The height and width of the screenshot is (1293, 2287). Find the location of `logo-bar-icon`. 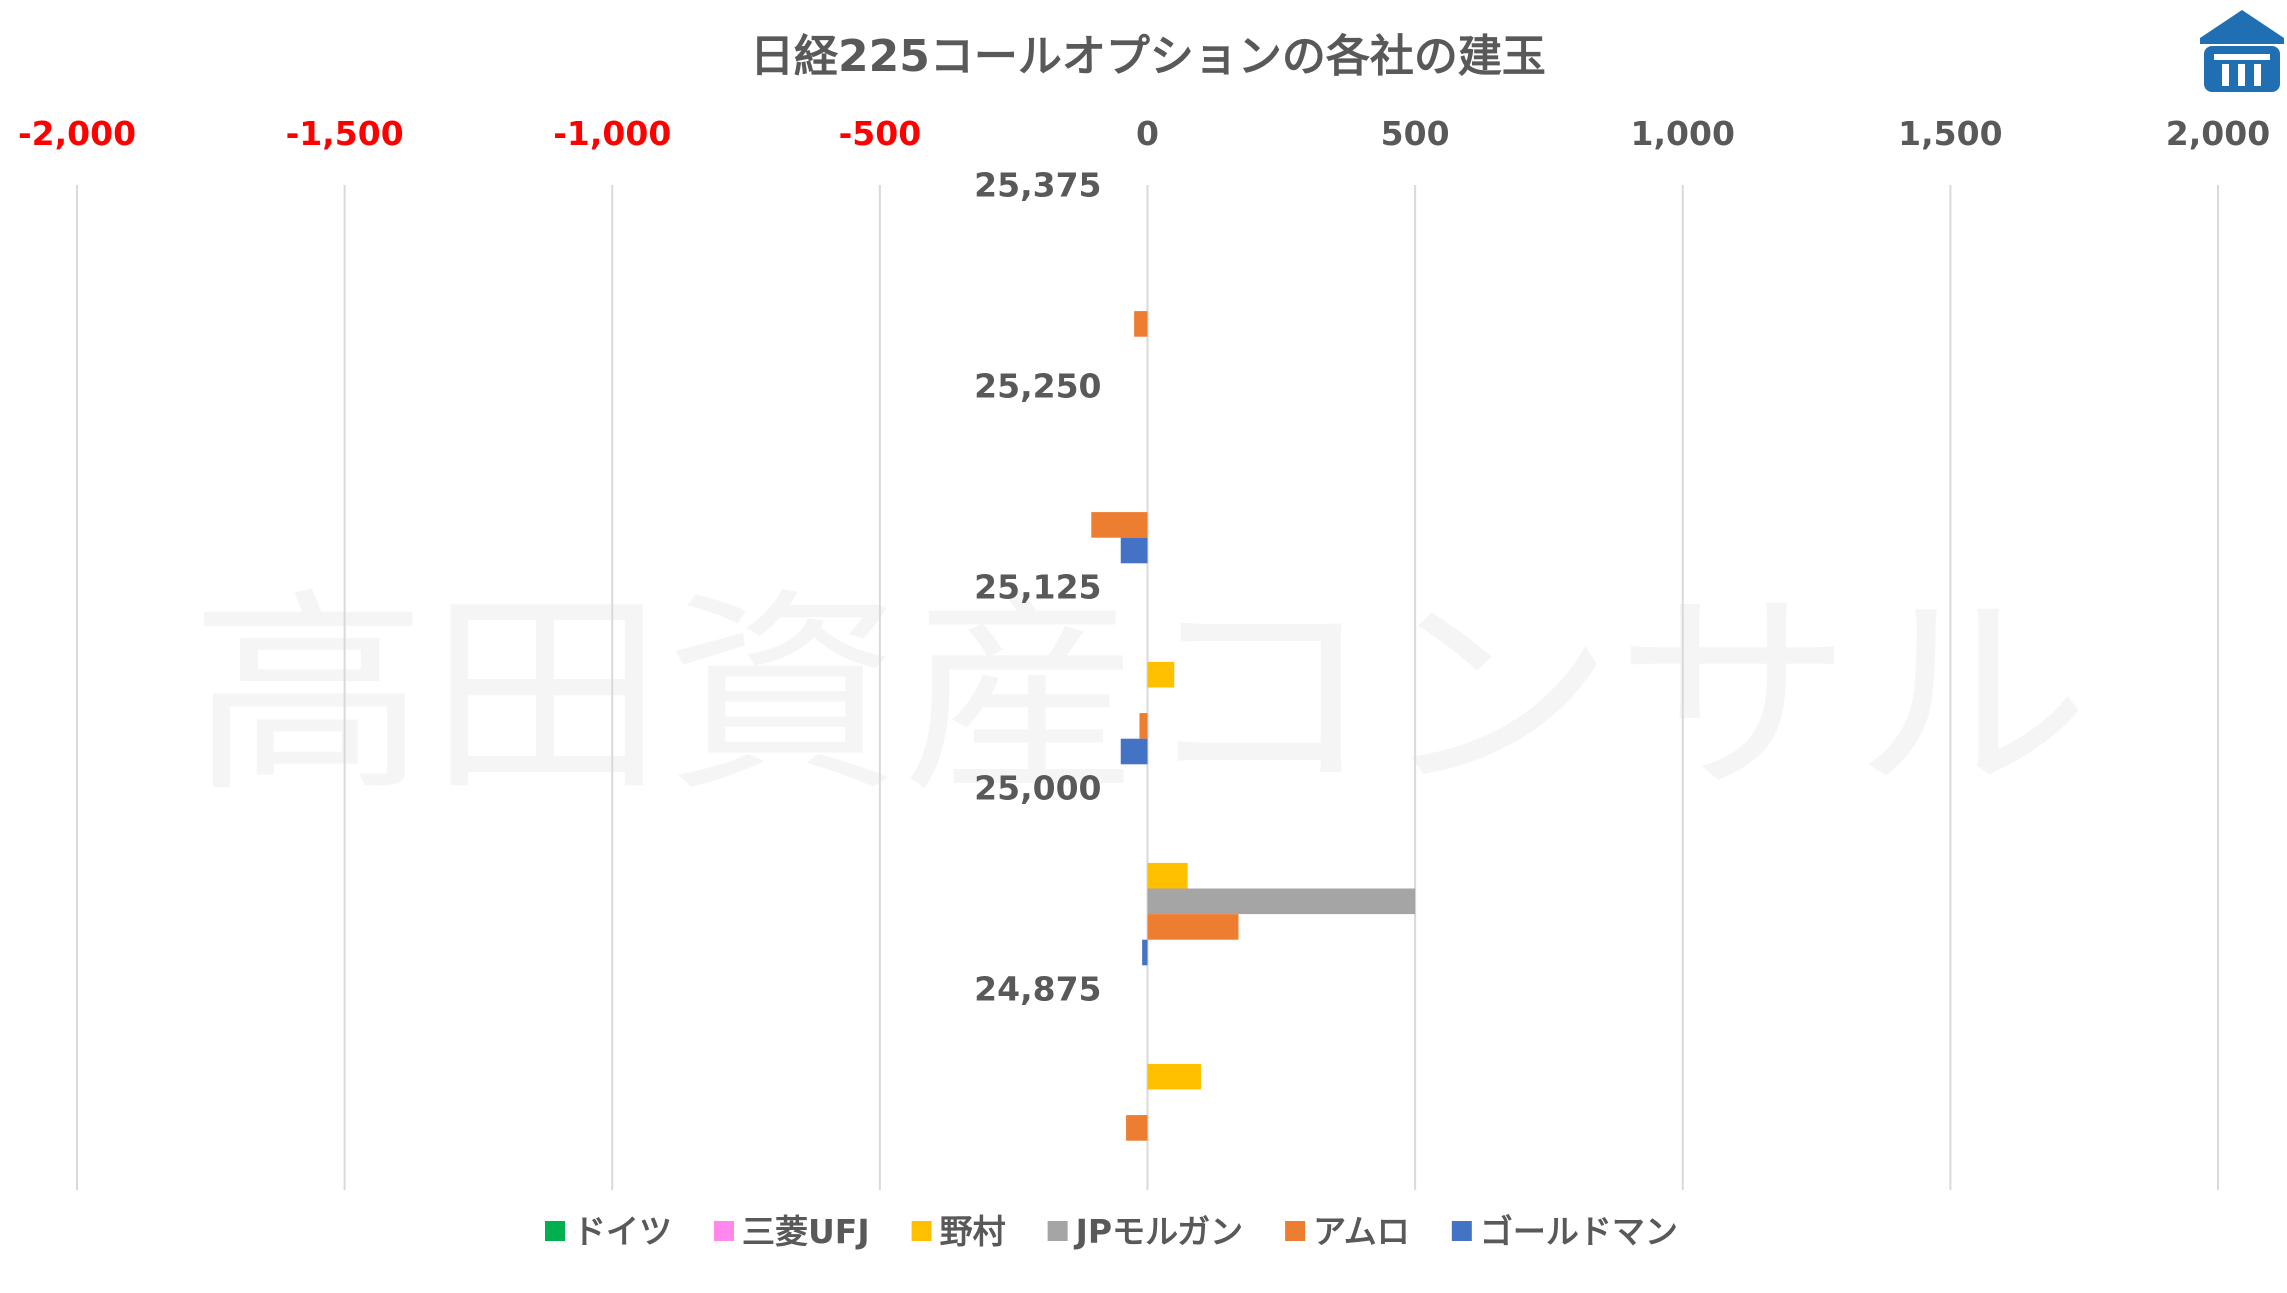

logo-bar-icon is located at coordinates (2242, 57).